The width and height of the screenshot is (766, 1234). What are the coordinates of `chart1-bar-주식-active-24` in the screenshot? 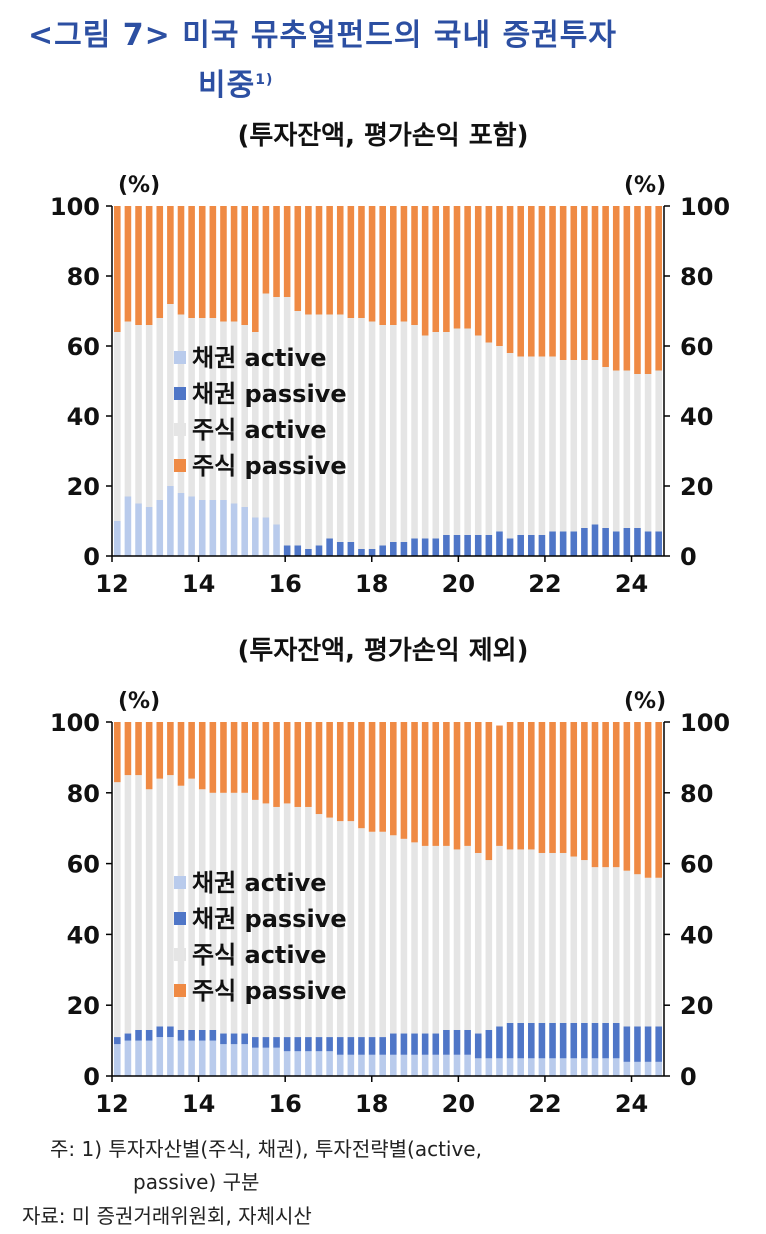 It's located at (372, 435).